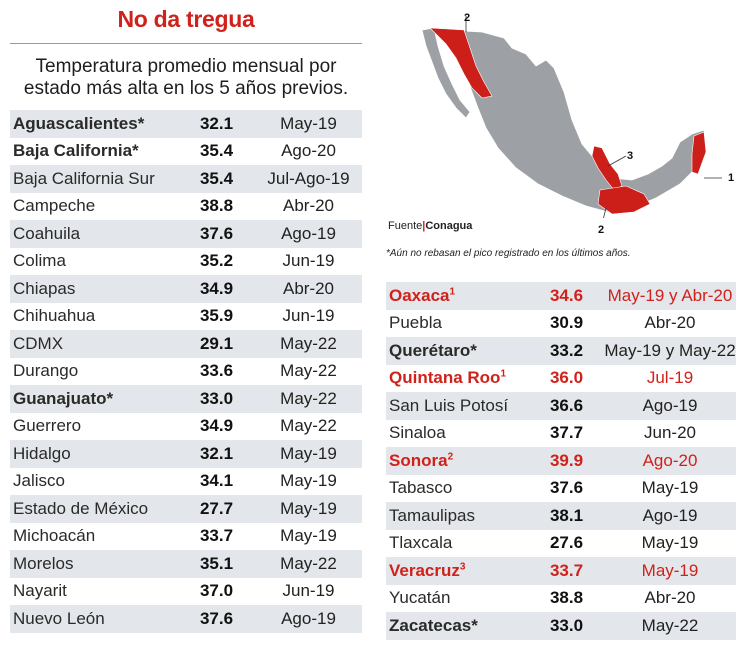  Describe the element at coordinates (216, 398) in the screenshot. I see `temperature-value: 33.0` at that location.